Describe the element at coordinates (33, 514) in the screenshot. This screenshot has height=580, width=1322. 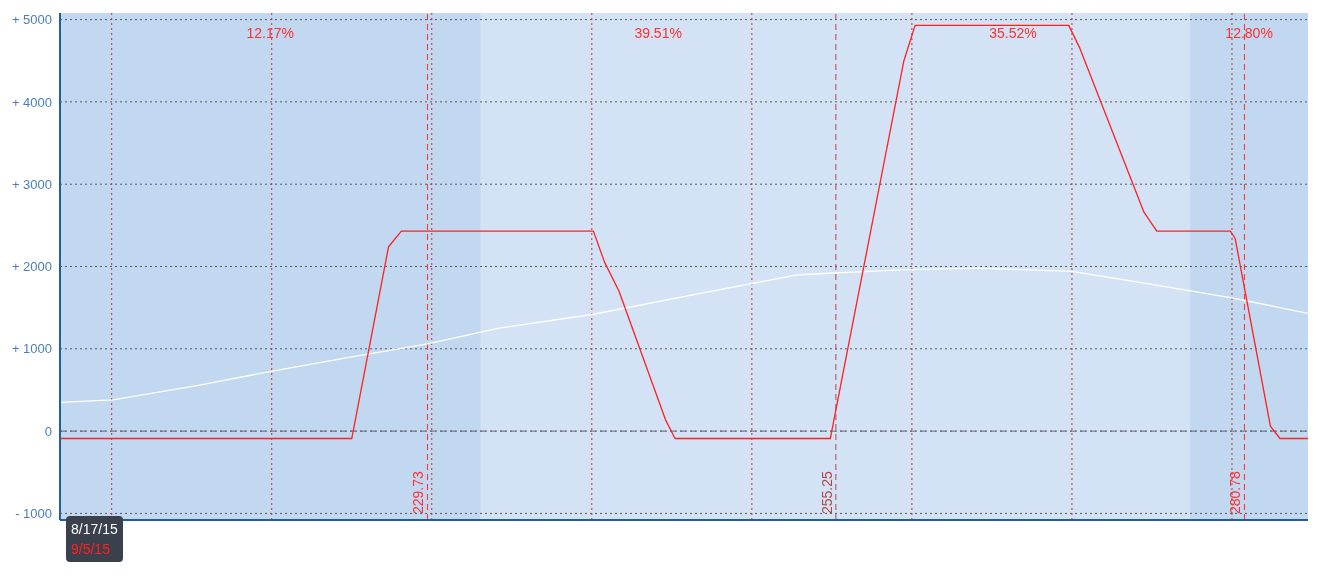
I see `y-tick-label: - 1000` at that location.